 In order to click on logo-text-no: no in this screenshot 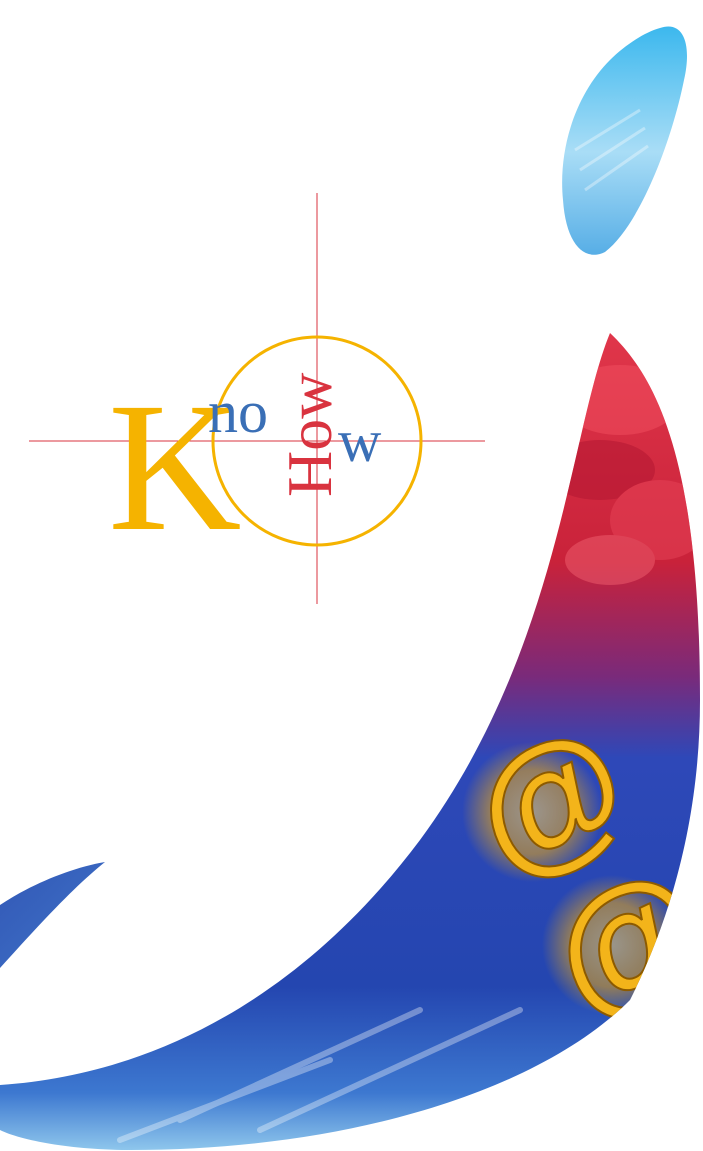, I will do `click(238, 412)`.